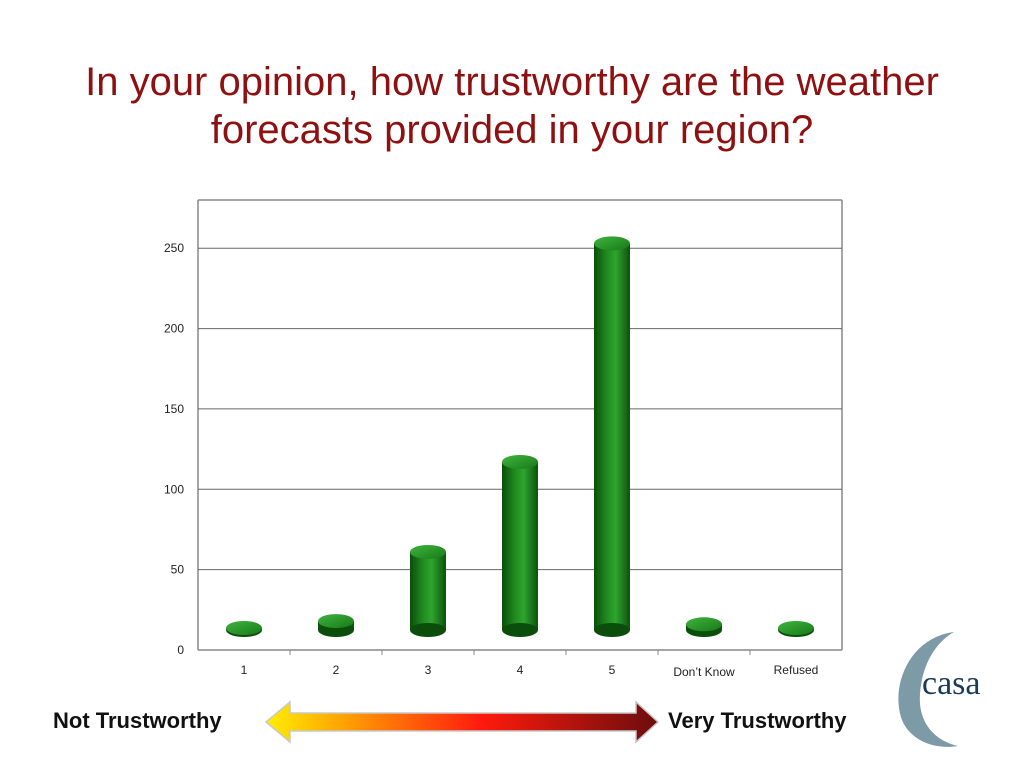 This screenshot has height=768, width=1024. I want to click on y-axis-ticks: 0 50 100 150 200 250, so click(174, 449).